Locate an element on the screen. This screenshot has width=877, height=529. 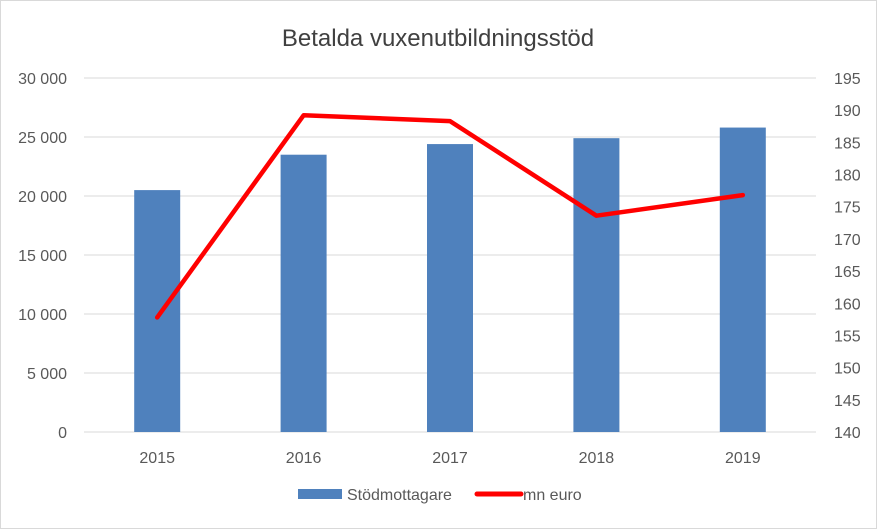
legend: Stödmottagare mn euro is located at coordinates (440, 495).